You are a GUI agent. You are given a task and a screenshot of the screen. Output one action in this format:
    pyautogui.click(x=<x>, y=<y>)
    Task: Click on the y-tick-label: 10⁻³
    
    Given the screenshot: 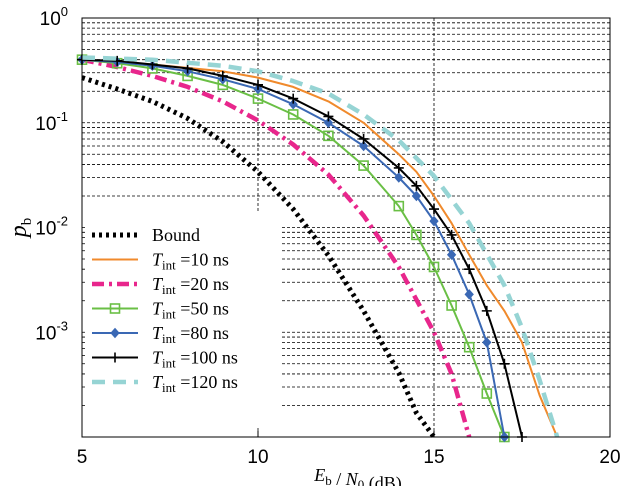 What is the action you would take?
    pyautogui.click(x=51, y=331)
    